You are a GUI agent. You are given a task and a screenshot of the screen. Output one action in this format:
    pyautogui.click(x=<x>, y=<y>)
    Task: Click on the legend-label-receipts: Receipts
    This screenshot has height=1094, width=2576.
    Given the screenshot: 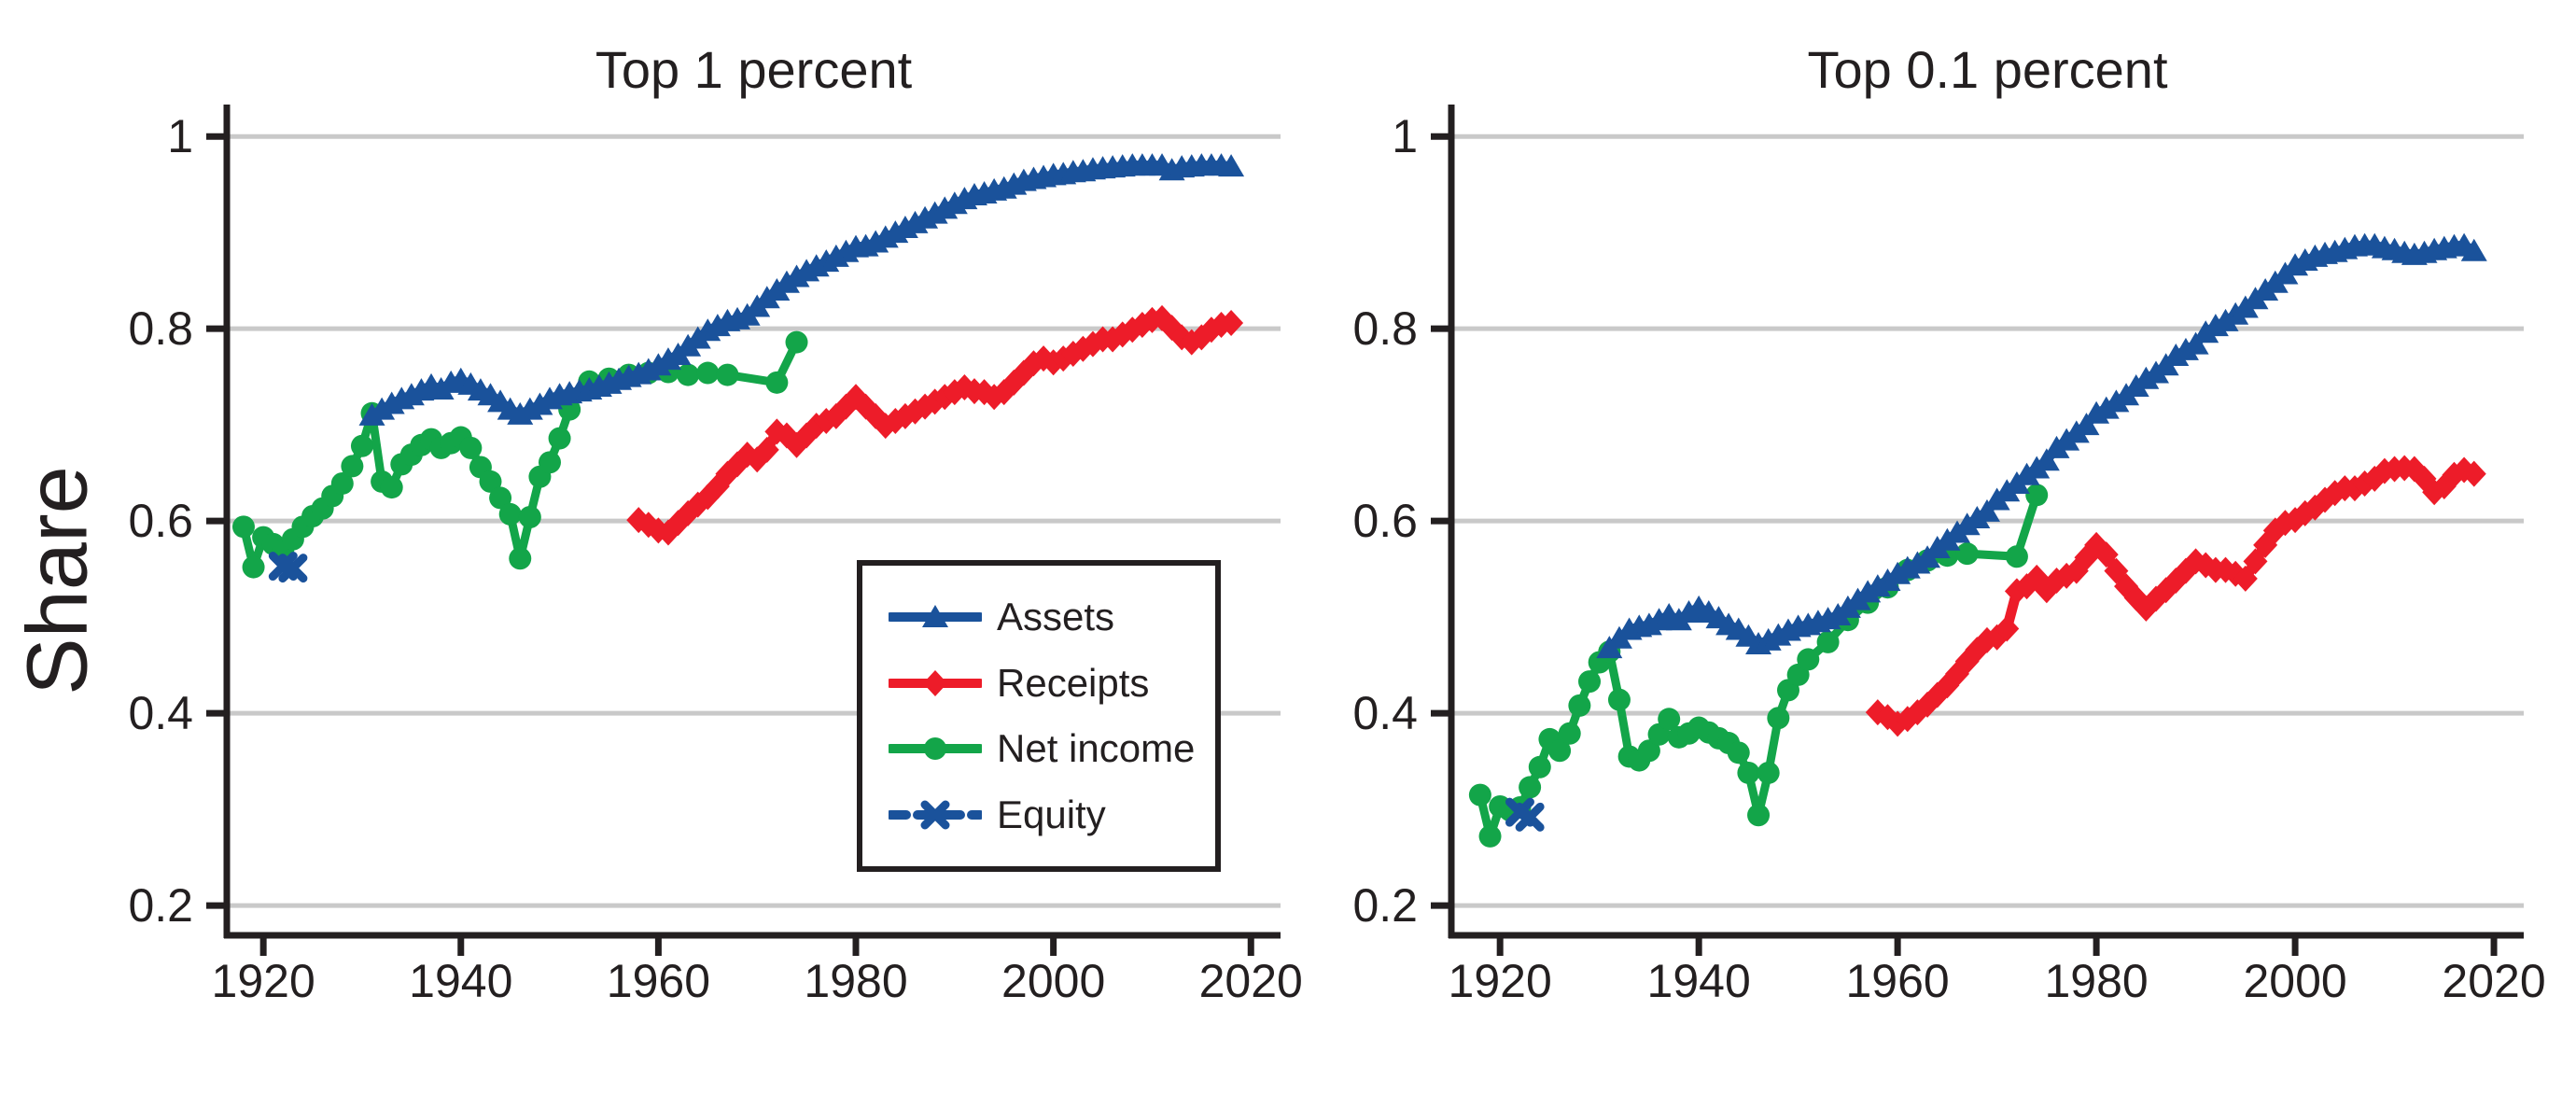 What is the action you would take?
    pyautogui.click(x=1073, y=682)
    